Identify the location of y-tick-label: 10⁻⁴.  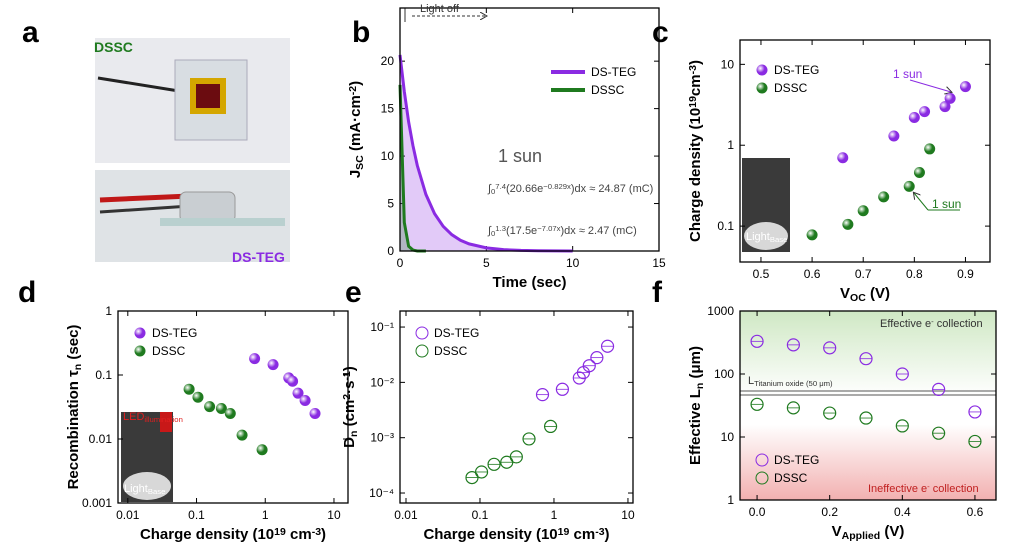
(381, 493).